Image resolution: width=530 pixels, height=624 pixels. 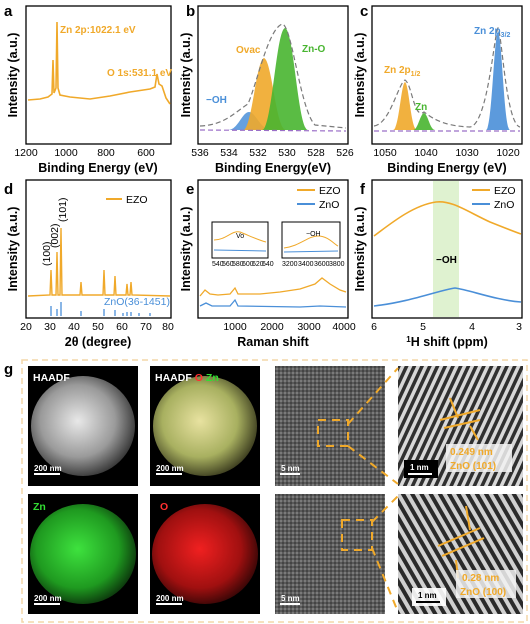 I want to click on x-tick: 30, so click(x=50, y=327).